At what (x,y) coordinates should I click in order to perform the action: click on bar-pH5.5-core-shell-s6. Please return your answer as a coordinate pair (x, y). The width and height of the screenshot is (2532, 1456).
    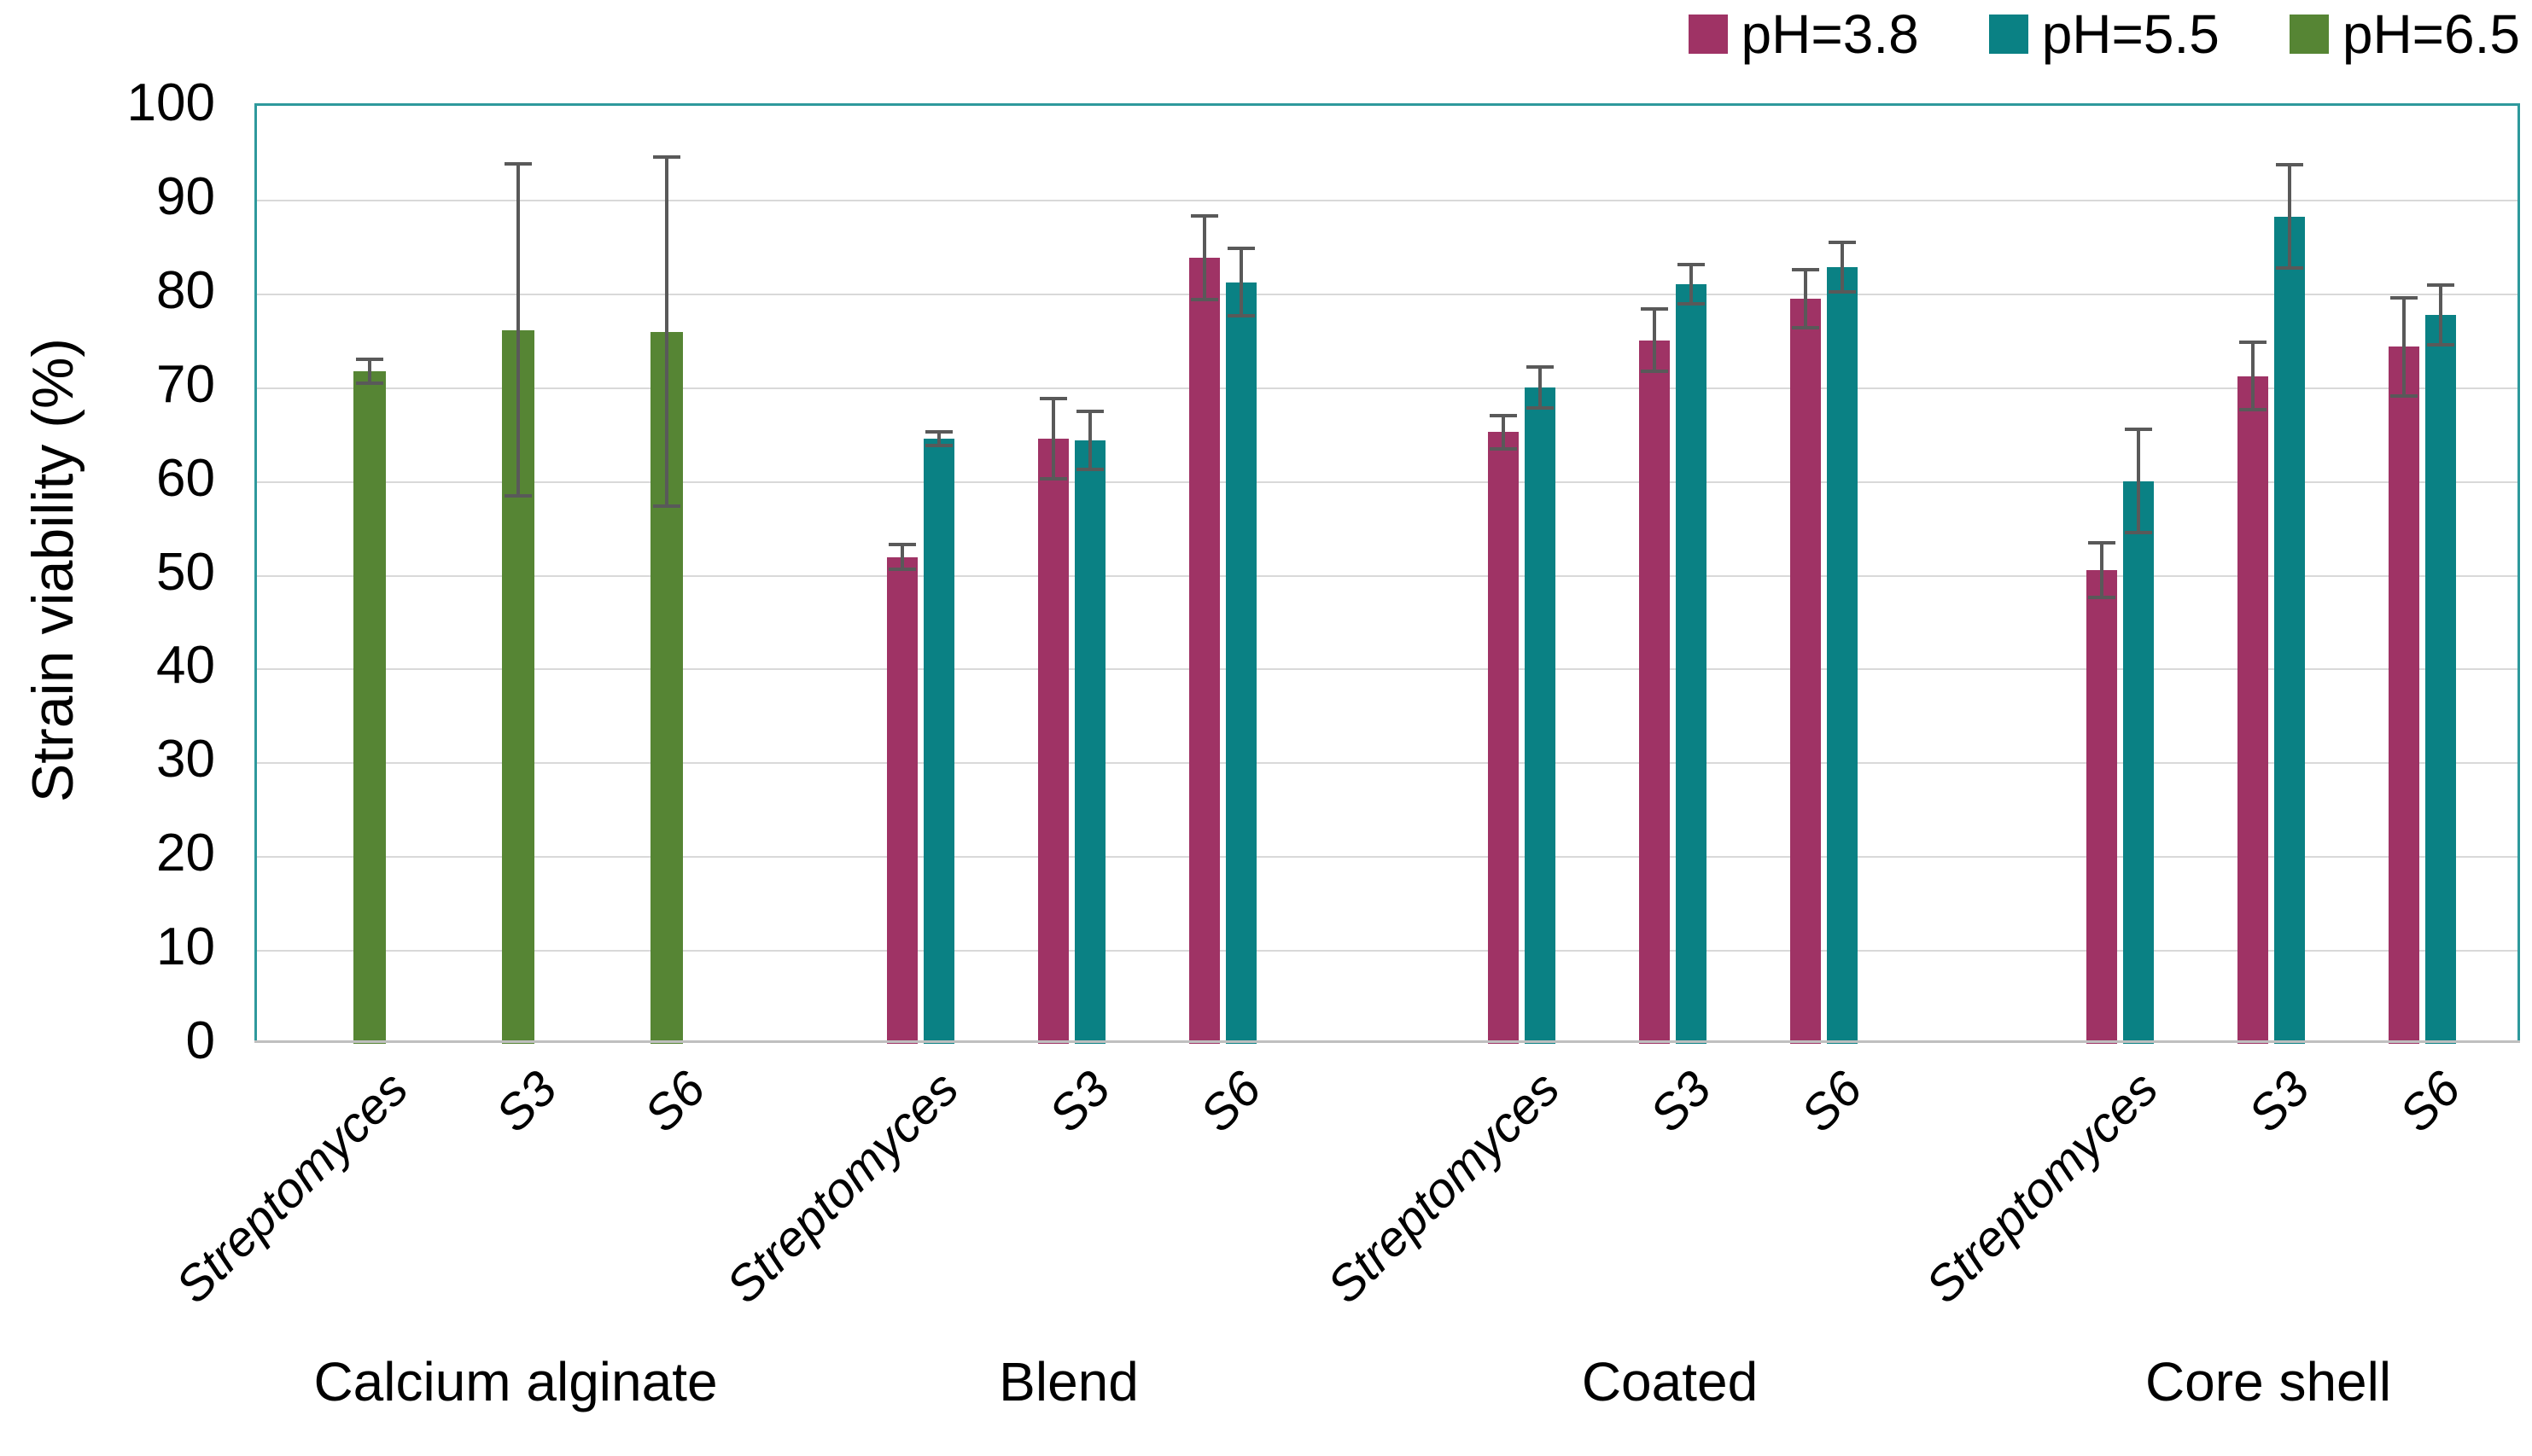
    Looking at the image, I should click on (2440, 679).